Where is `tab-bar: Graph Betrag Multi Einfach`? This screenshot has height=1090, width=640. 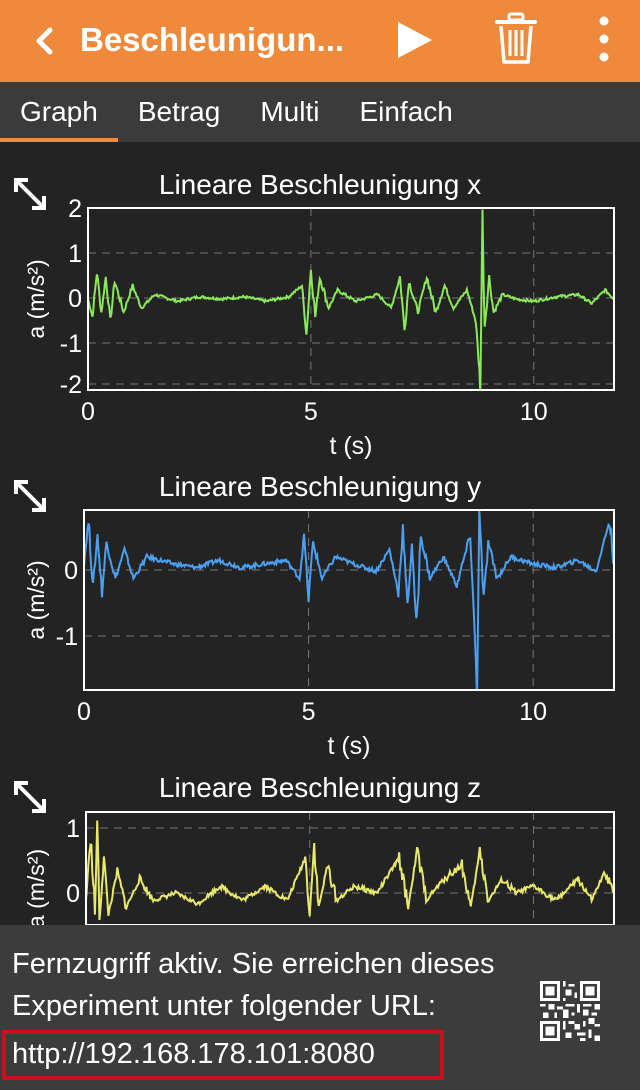
tab-bar: Graph Betrag Multi Einfach is located at coordinates (320, 112).